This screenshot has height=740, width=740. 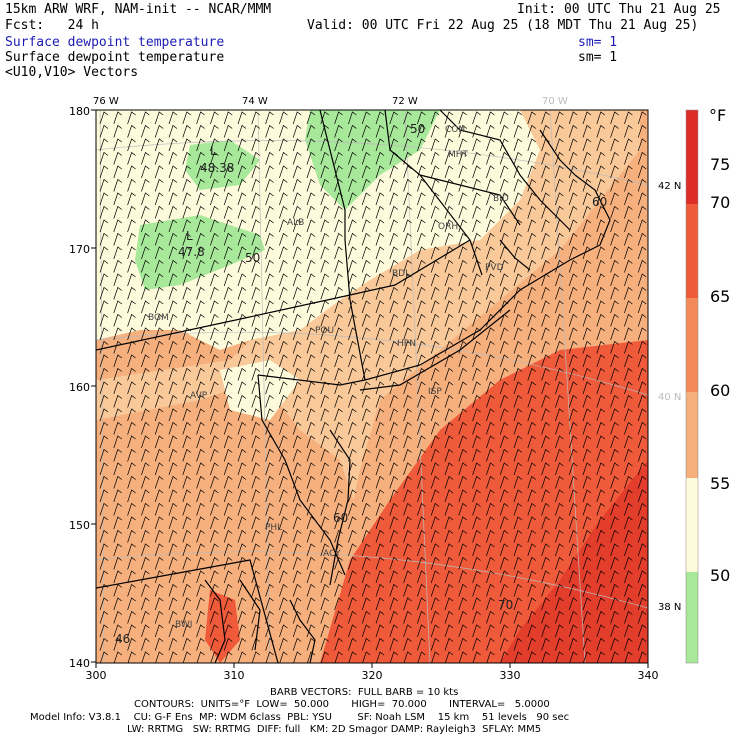 I want to click on x-tick: 300, so click(x=96, y=675).